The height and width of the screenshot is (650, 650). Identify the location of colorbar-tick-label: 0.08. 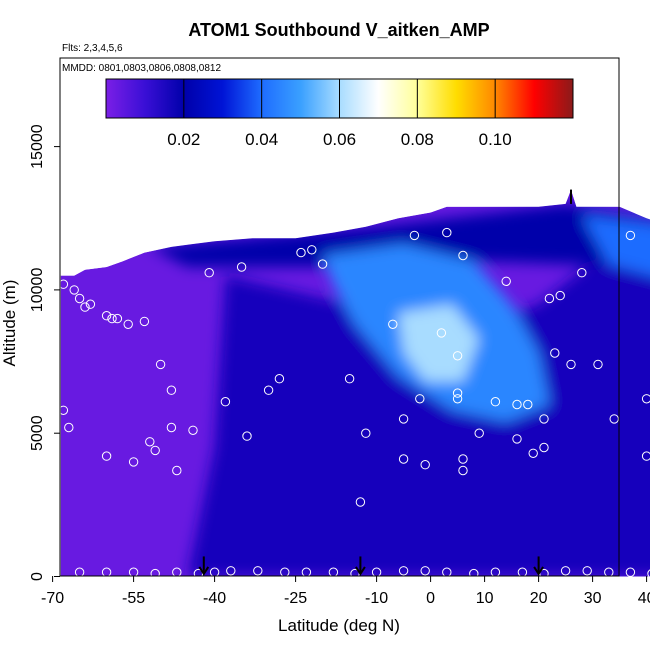
(417, 139).